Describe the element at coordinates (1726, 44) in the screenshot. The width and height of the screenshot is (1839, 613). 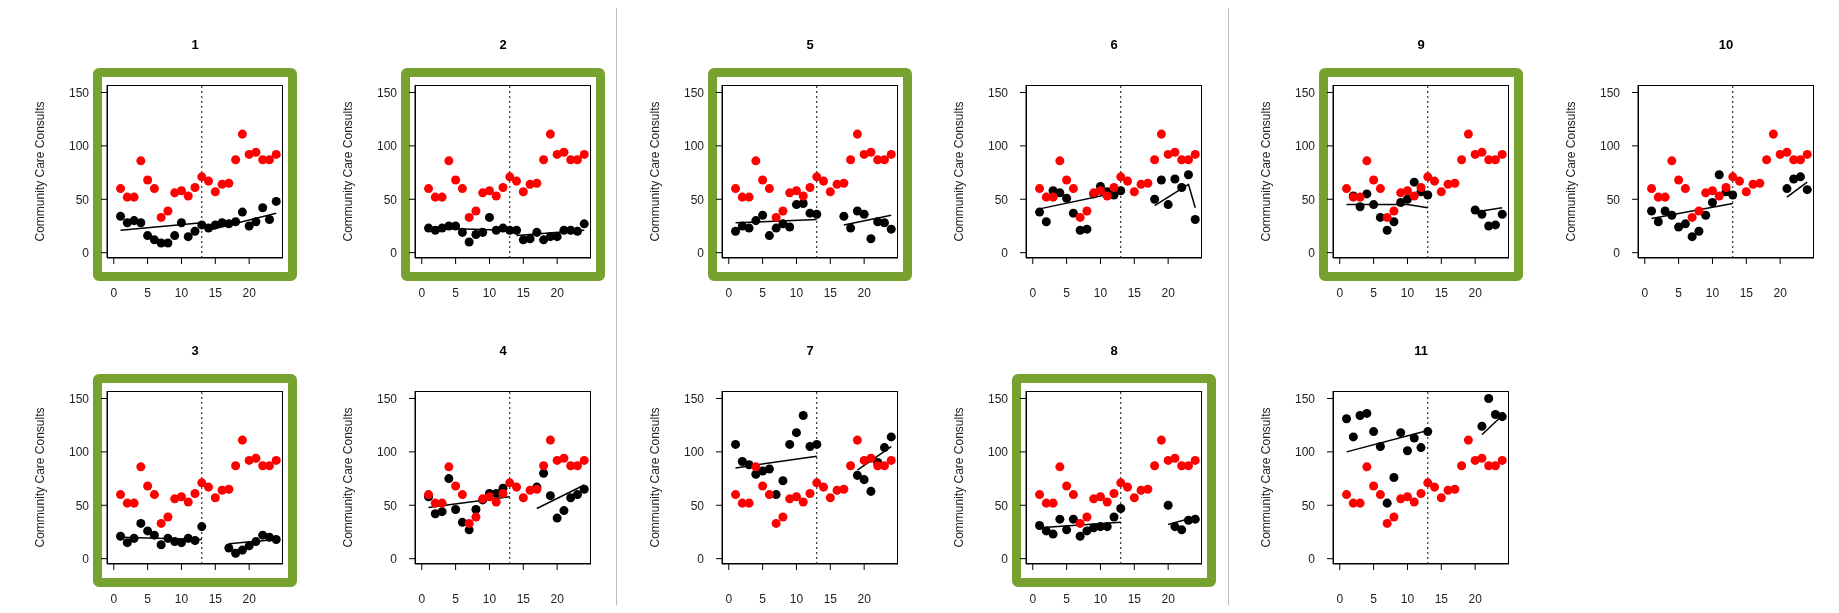
I see `chart-title: 10` at that location.